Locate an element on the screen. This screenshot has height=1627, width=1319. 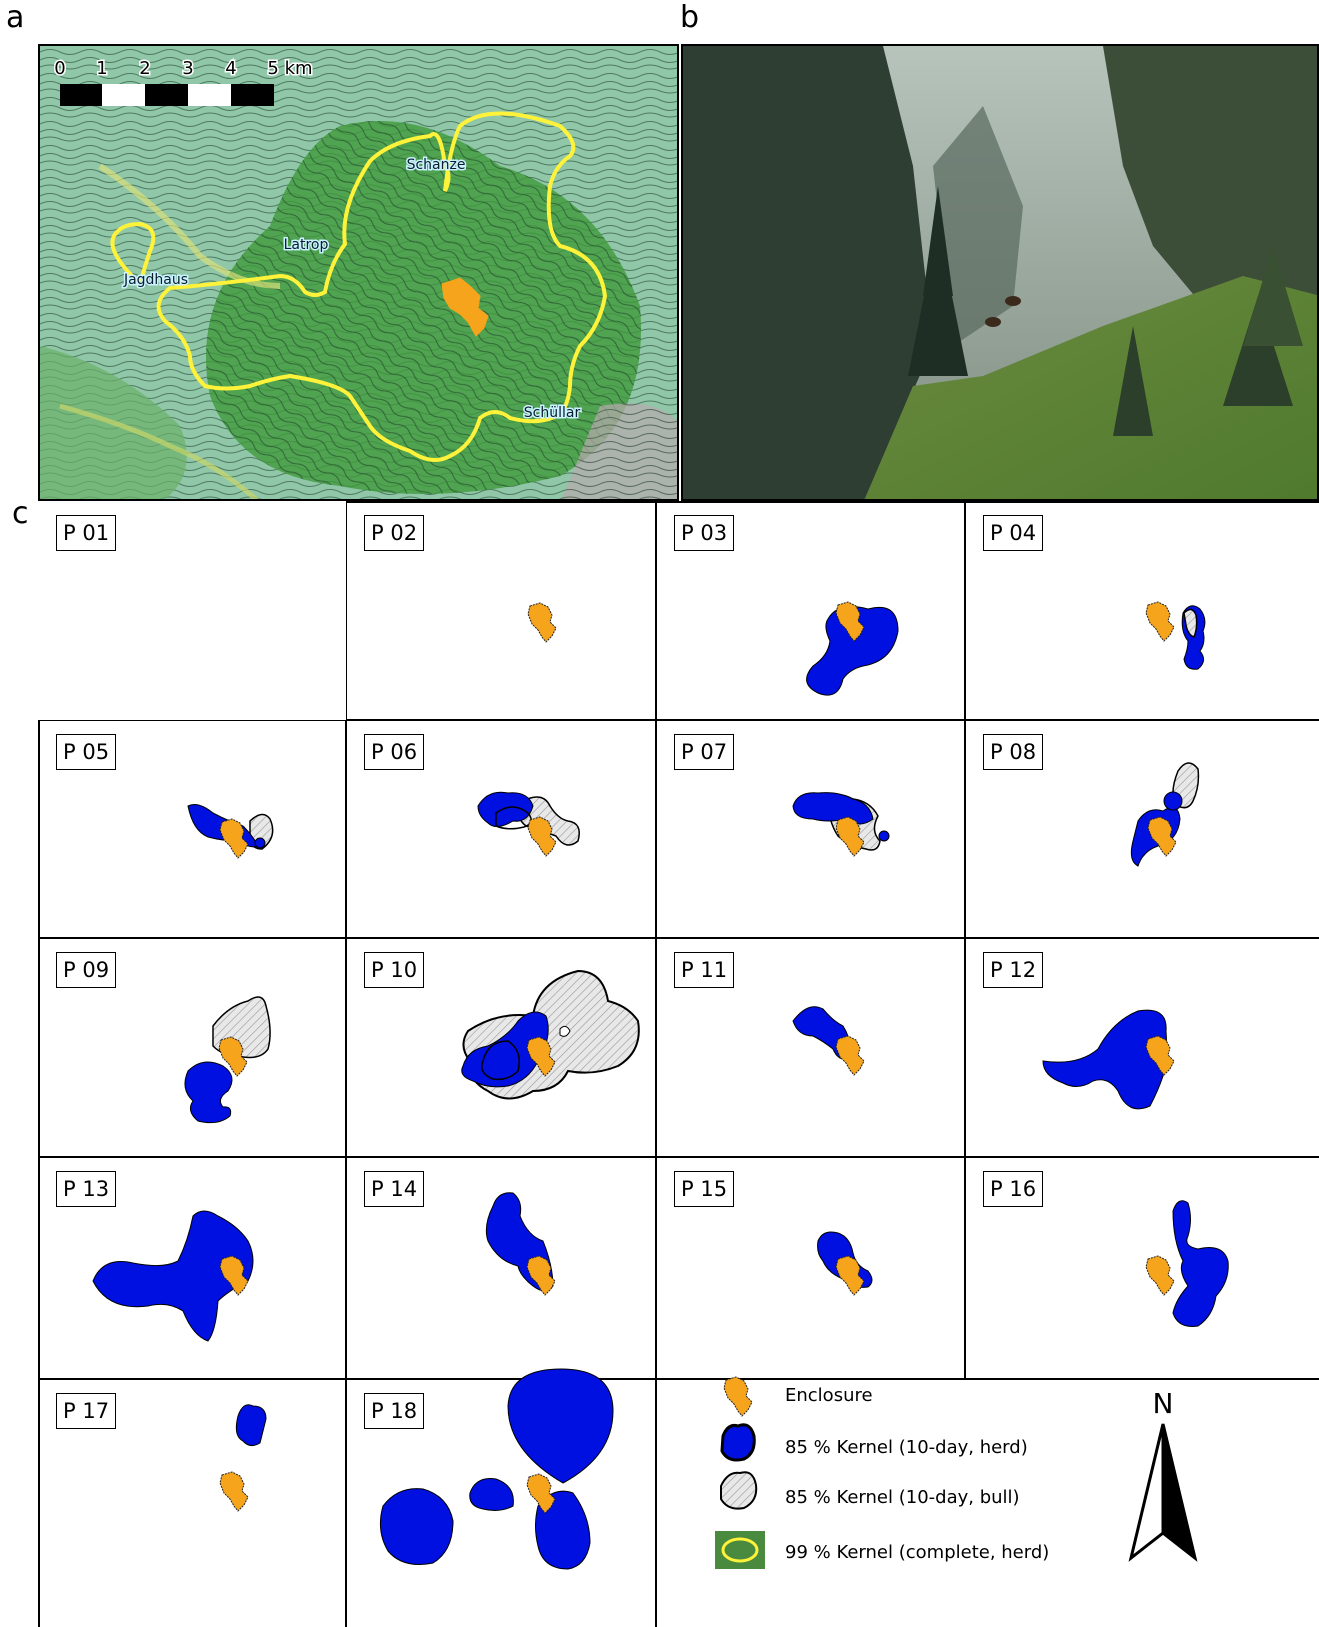
legend-complete-ellipse is located at coordinates (740, 1550).